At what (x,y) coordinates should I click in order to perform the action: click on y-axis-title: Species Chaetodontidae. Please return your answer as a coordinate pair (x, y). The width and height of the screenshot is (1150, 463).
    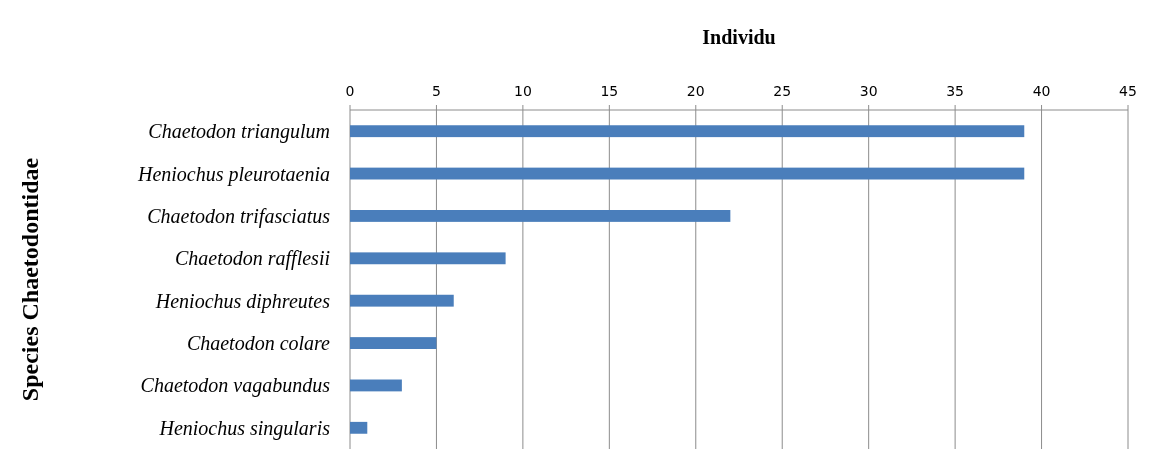
    Looking at the image, I should click on (30, 279).